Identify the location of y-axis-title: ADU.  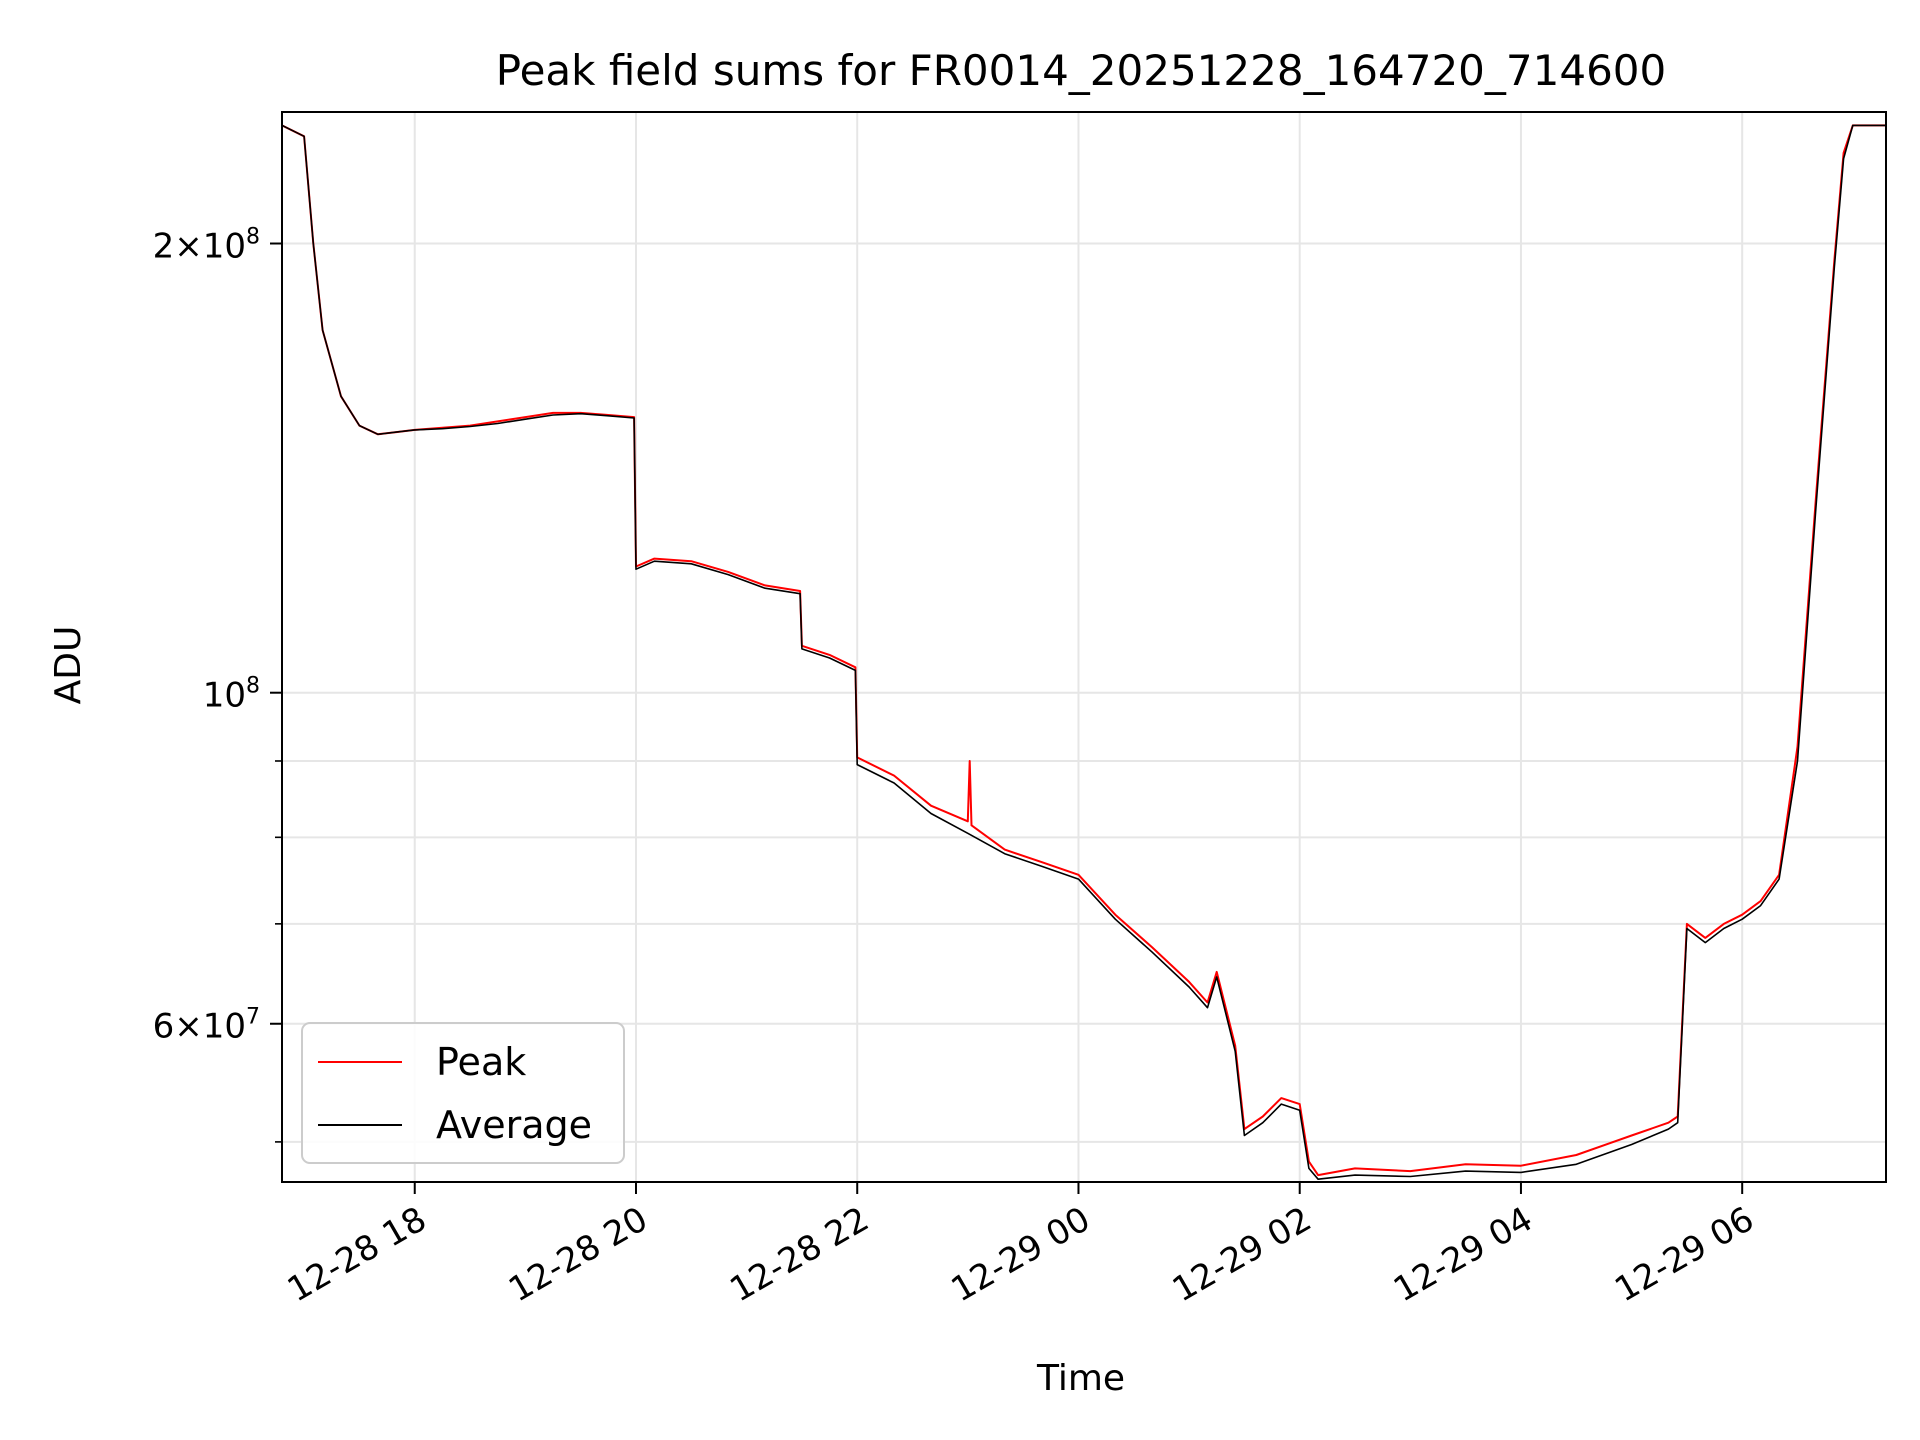
(68, 665).